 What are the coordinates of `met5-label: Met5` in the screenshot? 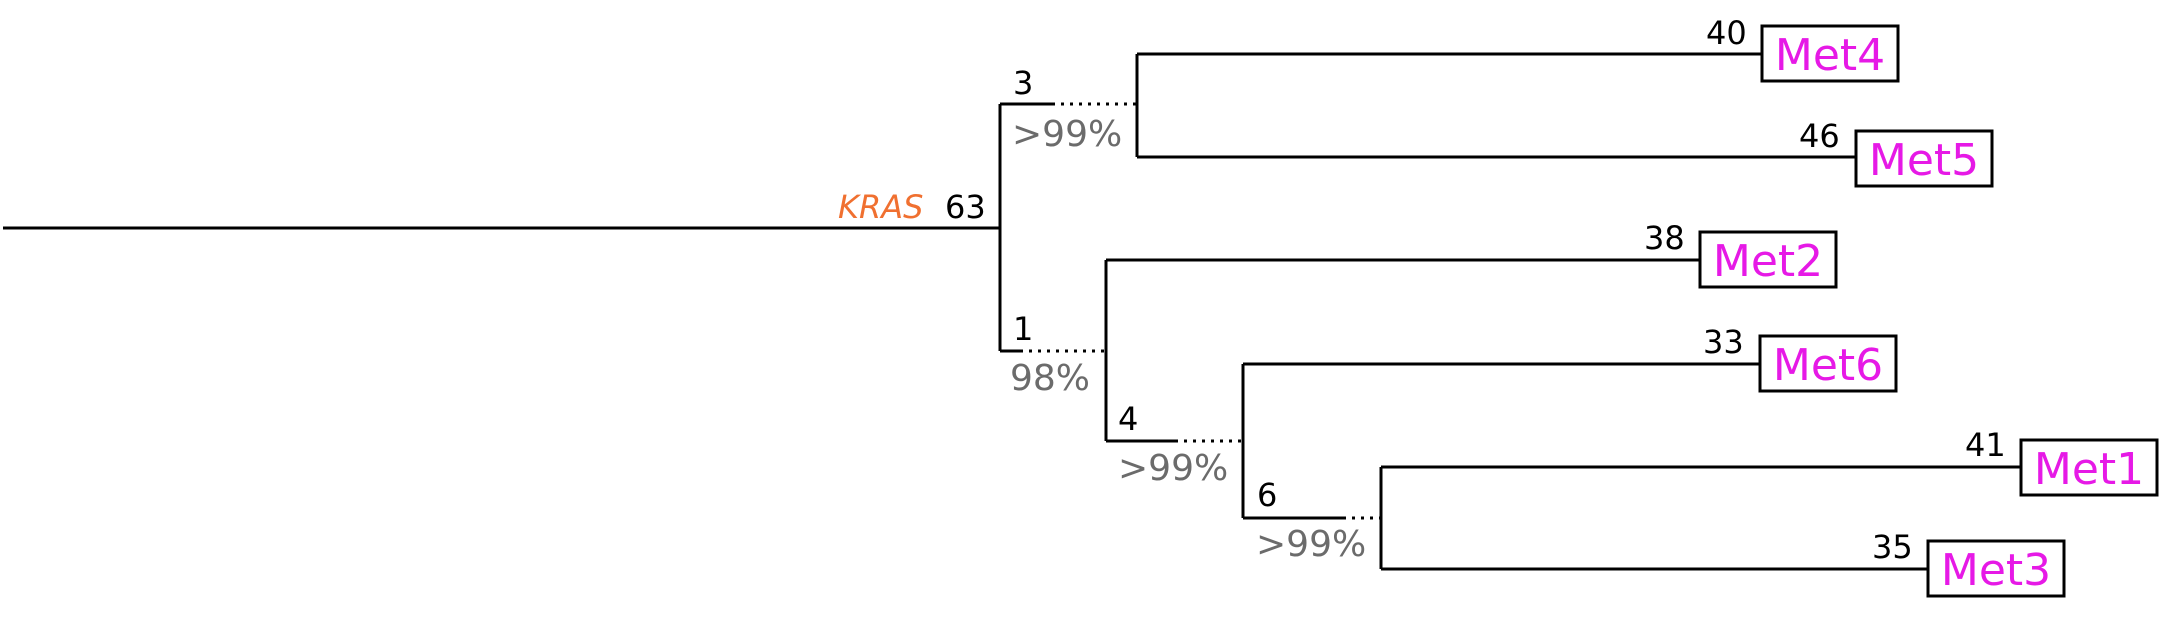 It's located at (1924, 160).